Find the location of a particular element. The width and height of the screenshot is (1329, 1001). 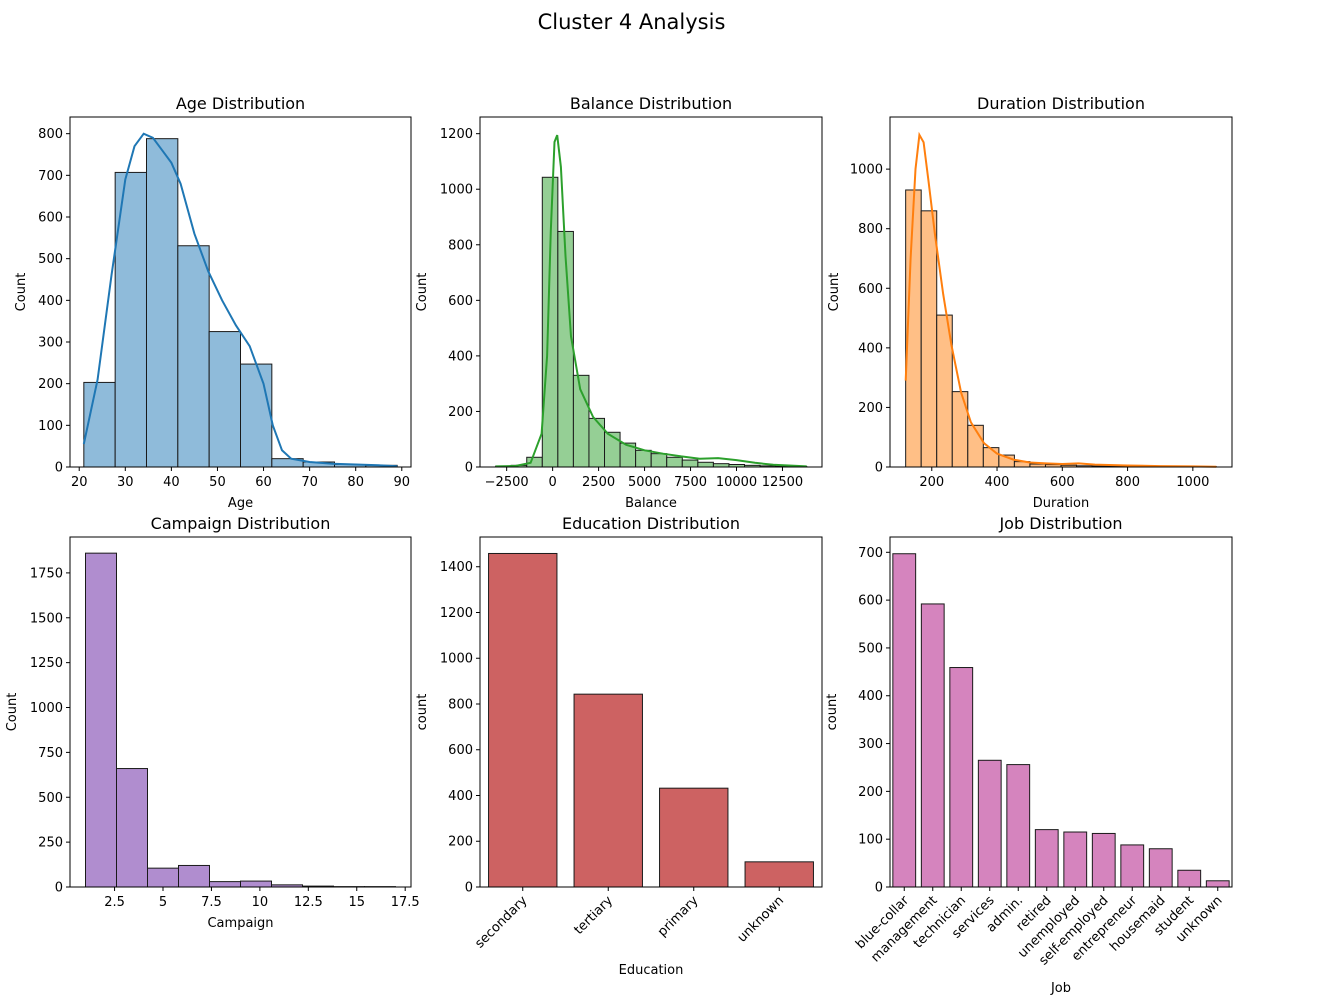

bar-entrepreneur is located at coordinates (1132, 866).